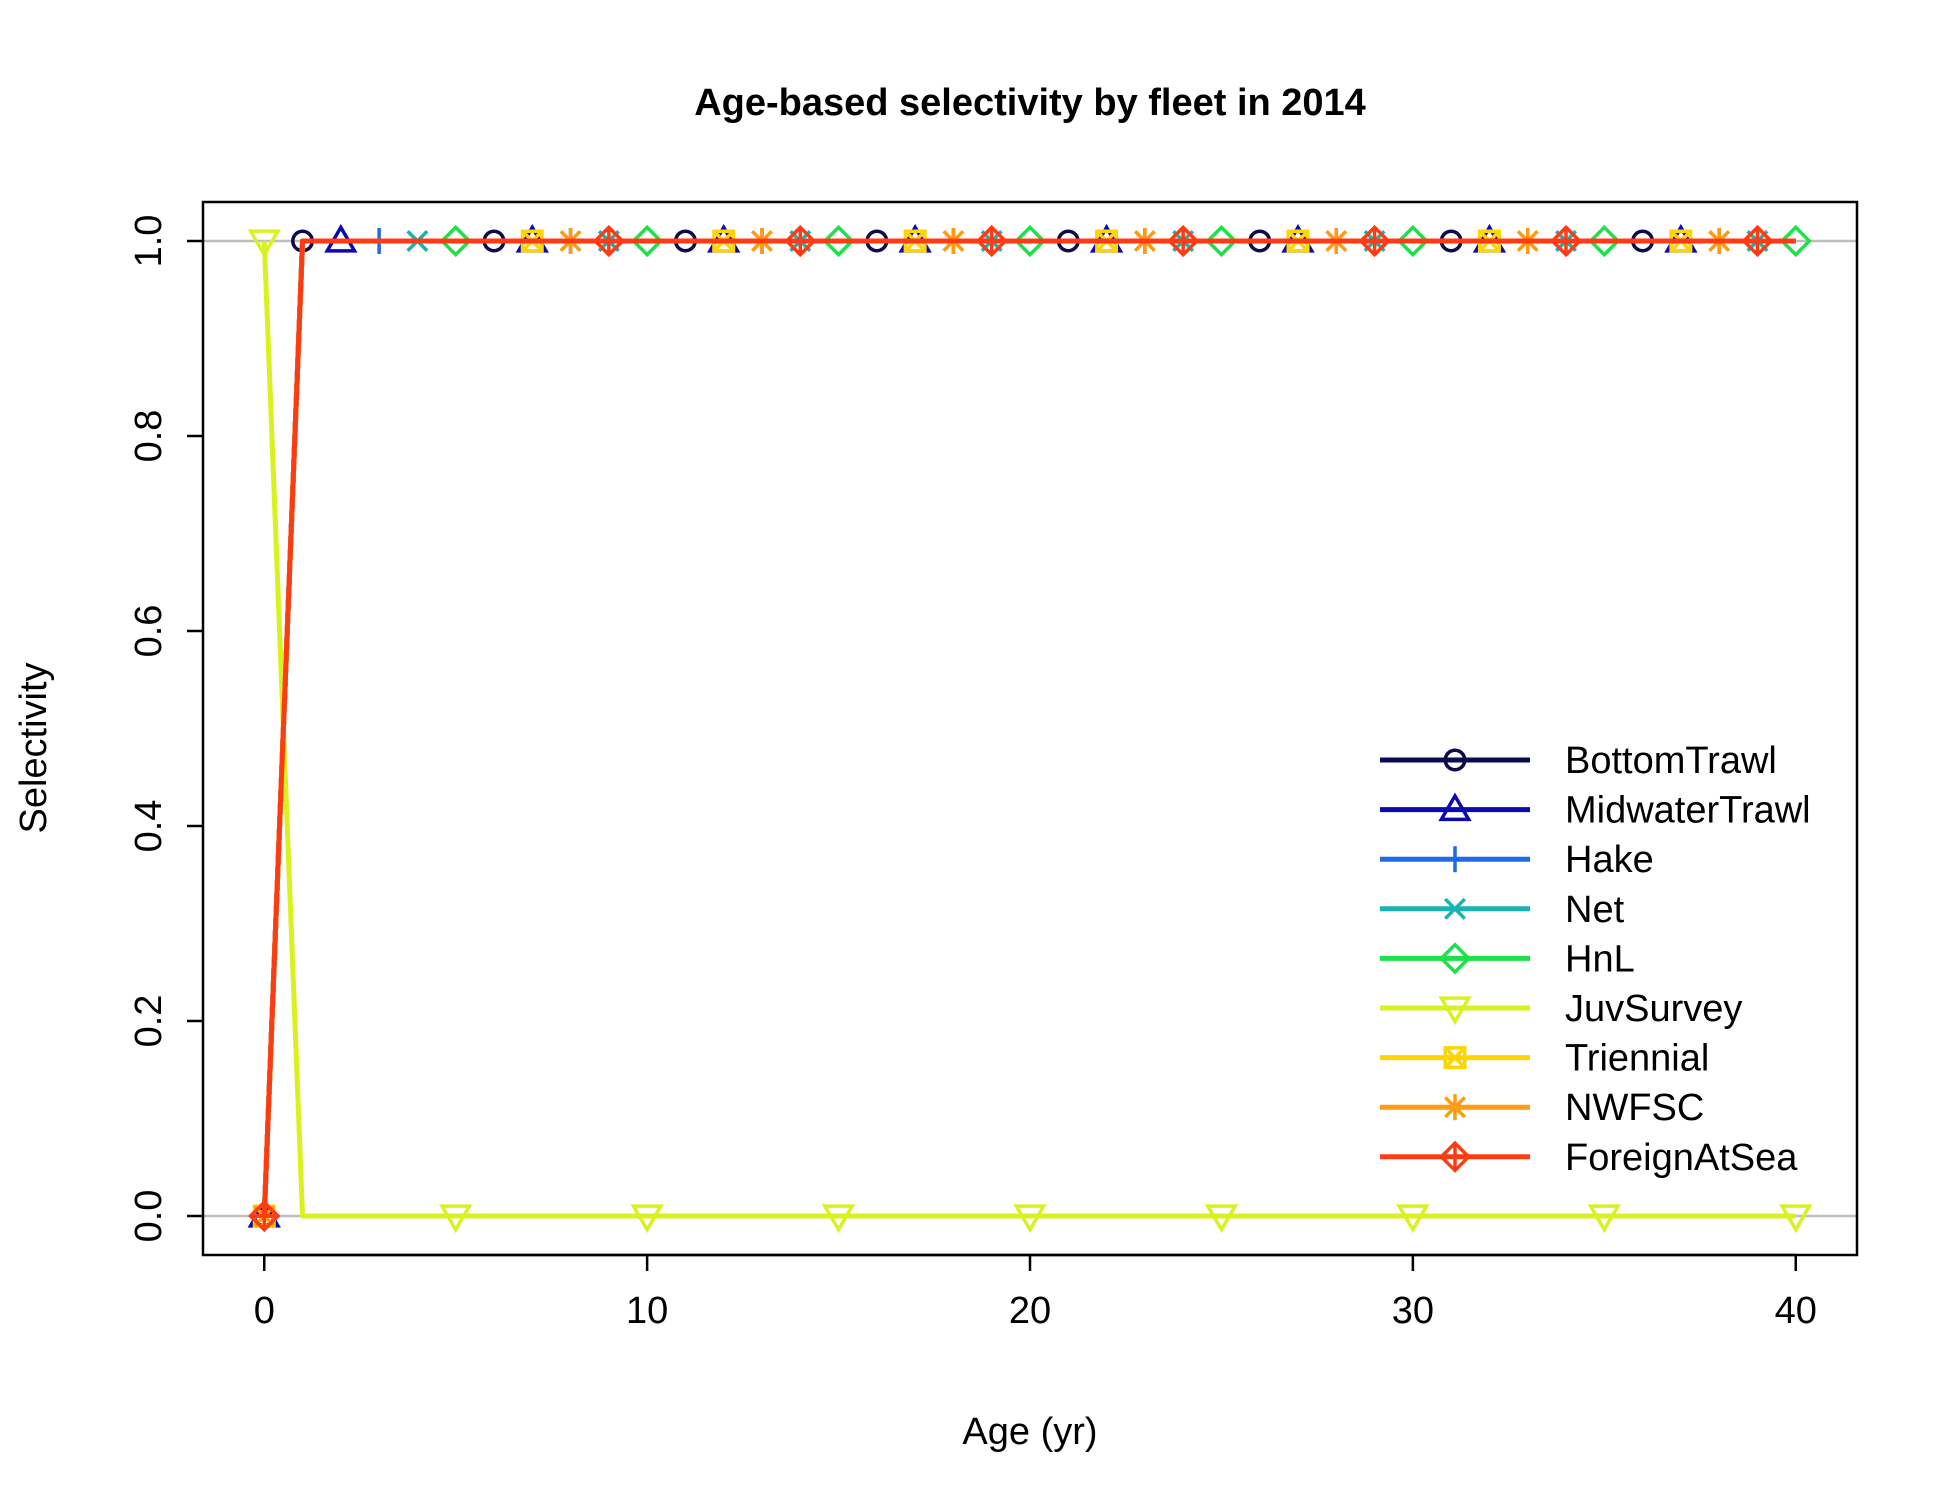  I want to click on legend-item-BottomTrawl: BottomTrawl, so click(1578, 761).